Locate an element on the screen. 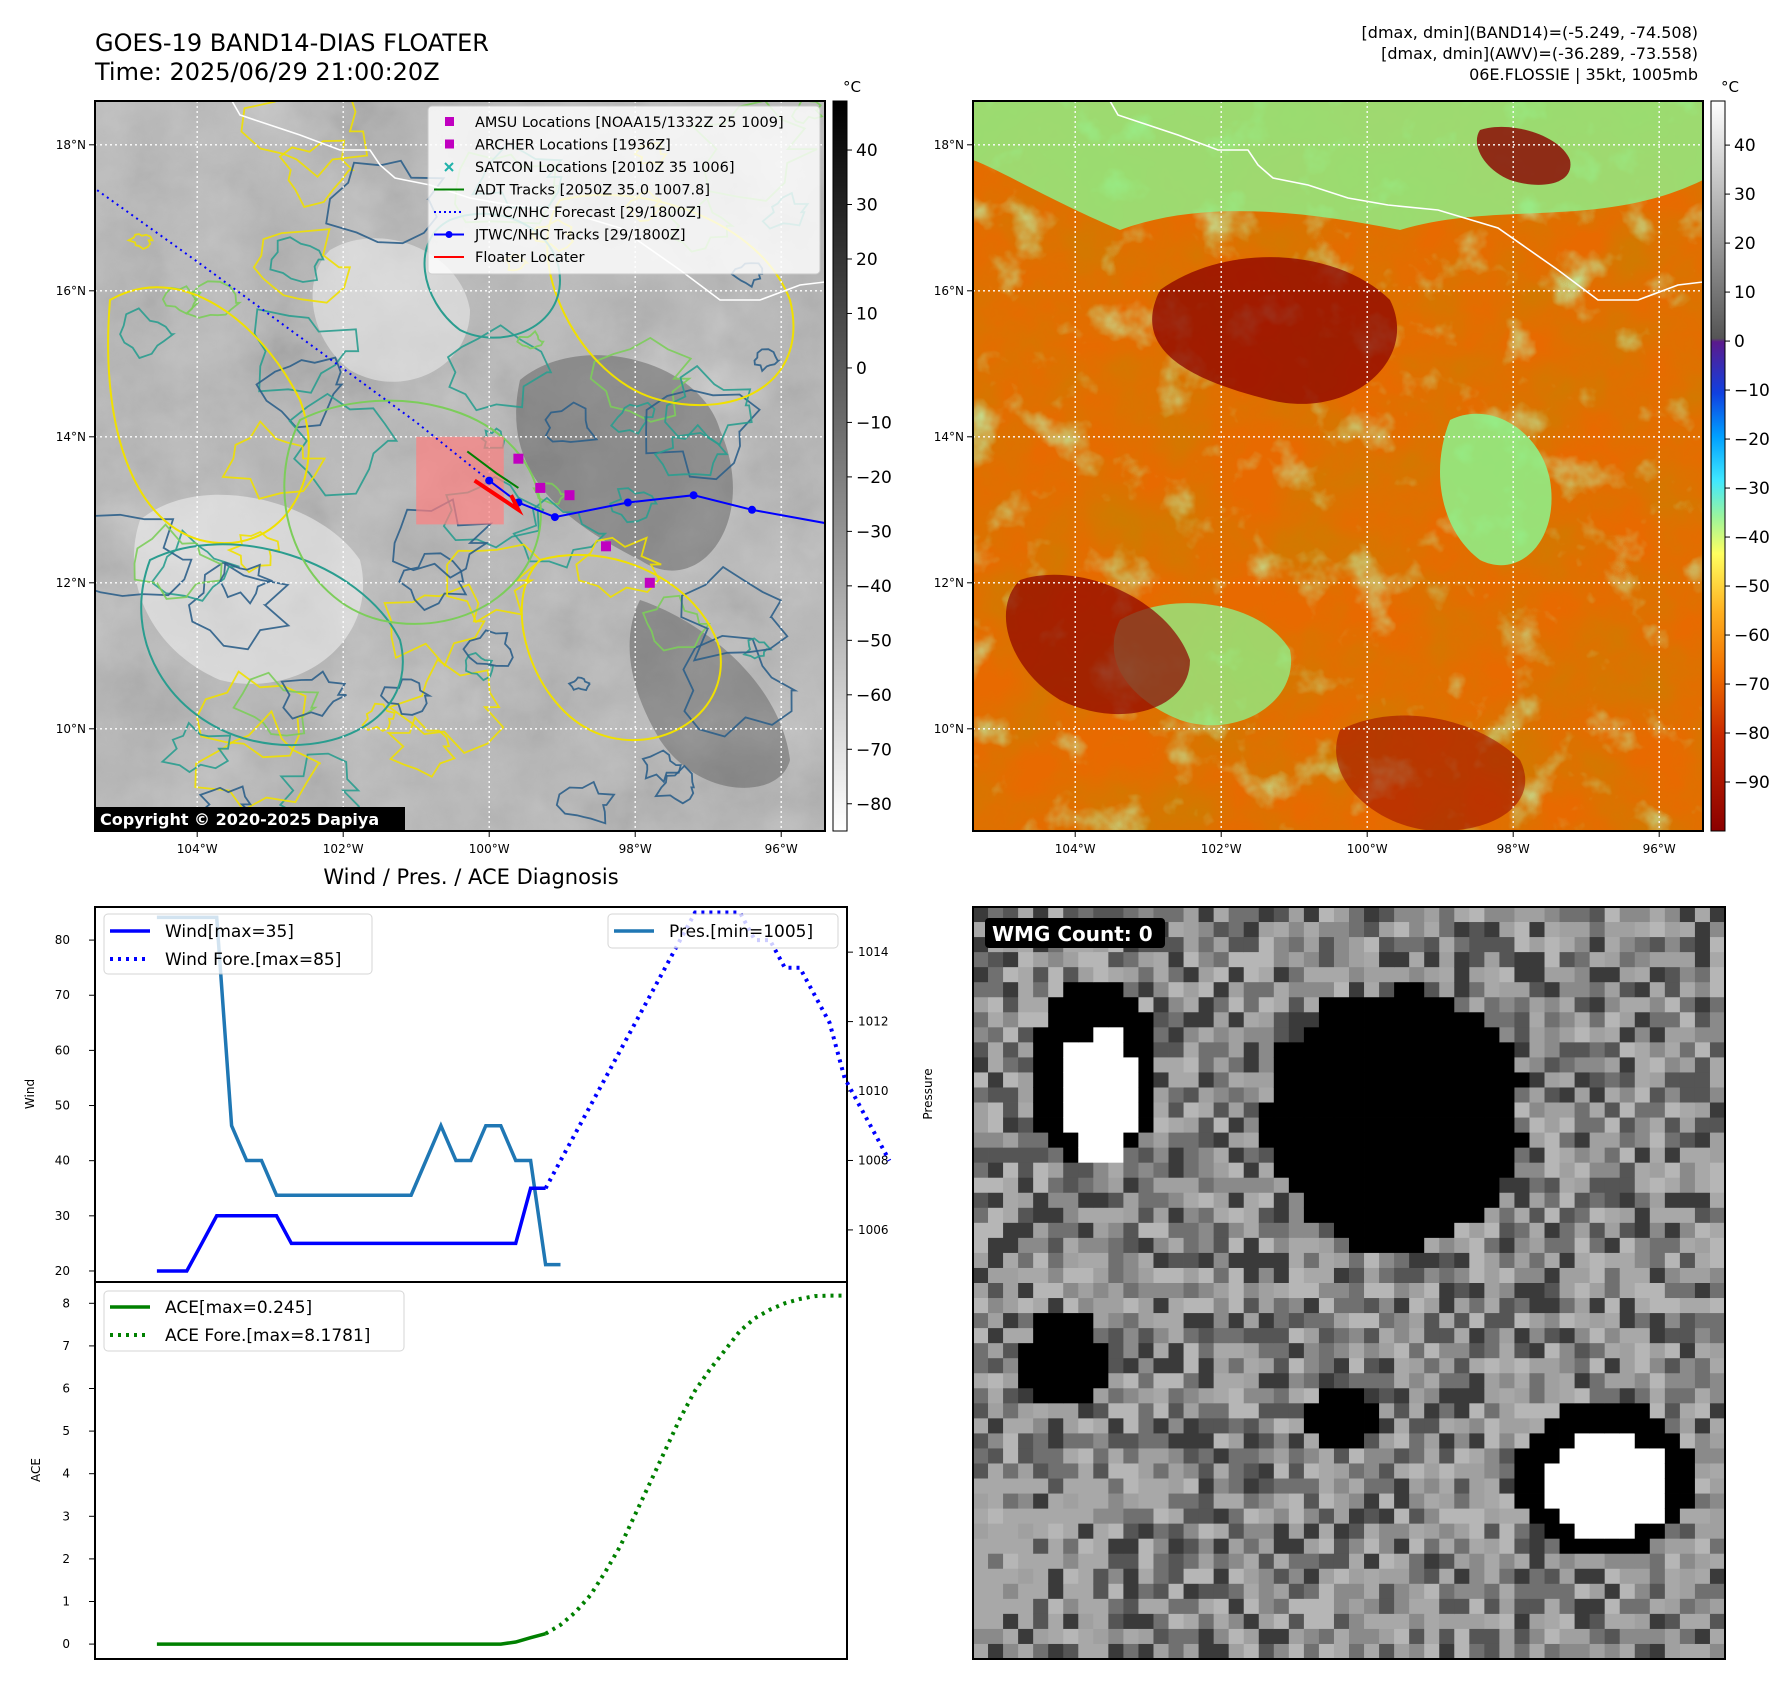 The height and width of the screenshot is (1694, 1788). band14-bright-region is located at coordinates (248, 589).